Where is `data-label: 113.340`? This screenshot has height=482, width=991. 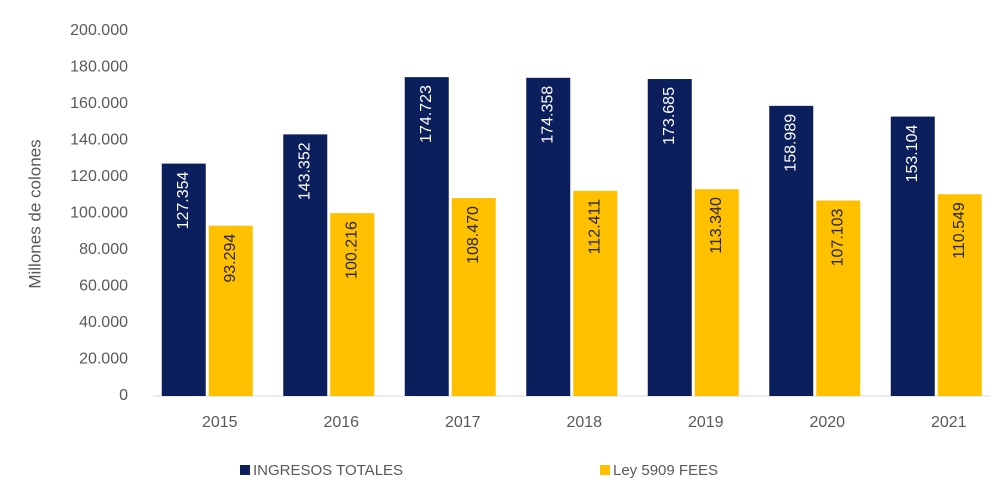
data-label: 113.340 is located at coordinates (716, 225).